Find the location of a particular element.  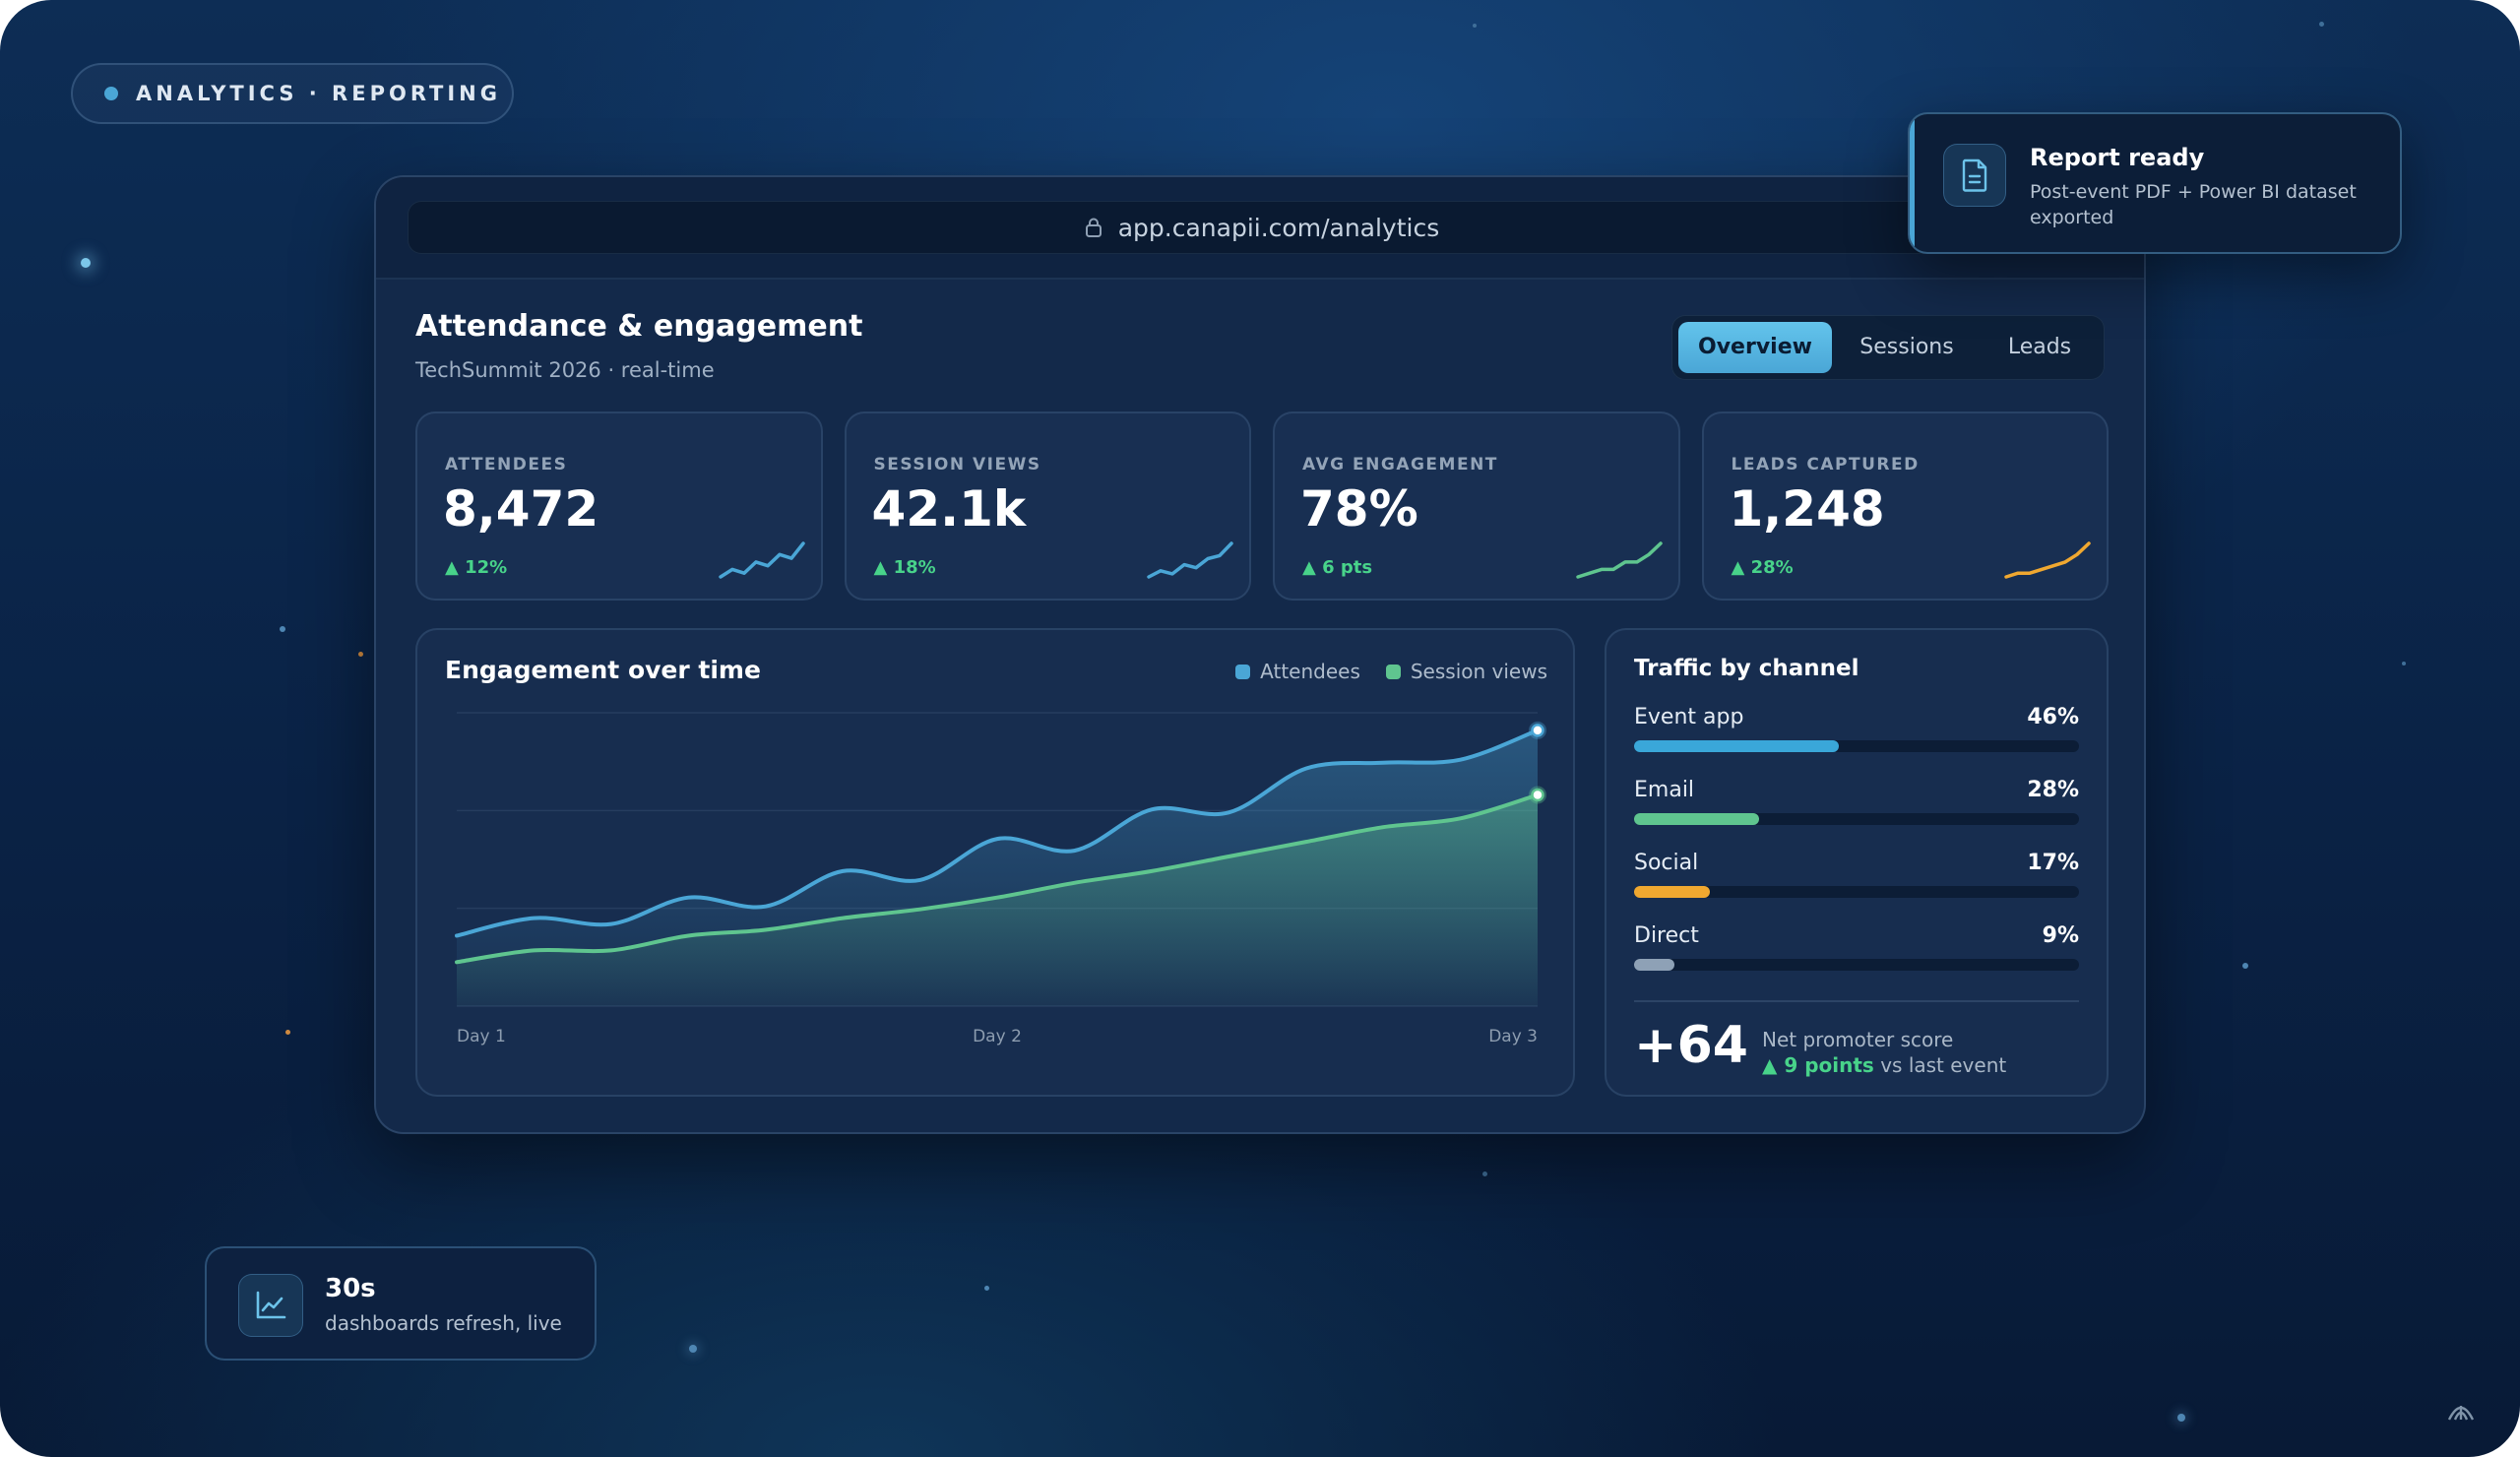

legend-item-session-views: Session views is located at coordinates (1466, 671).